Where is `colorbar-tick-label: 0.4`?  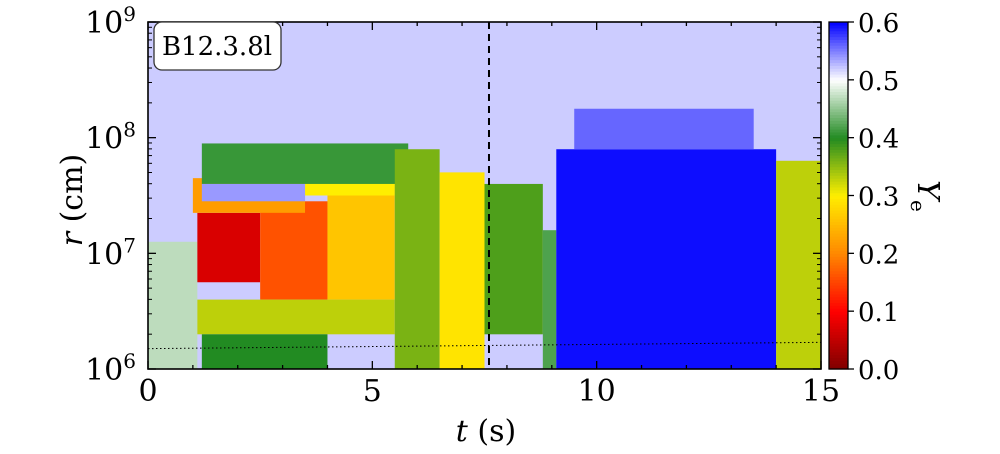 colorbar-tick-label: 0.4 is located at coordinates (878, 140).